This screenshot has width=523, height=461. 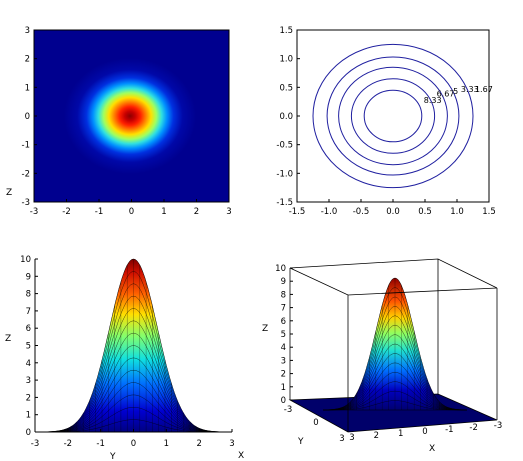 I want to click on surface-3d-y-tick-label: -3, so click(x=288, y=410).